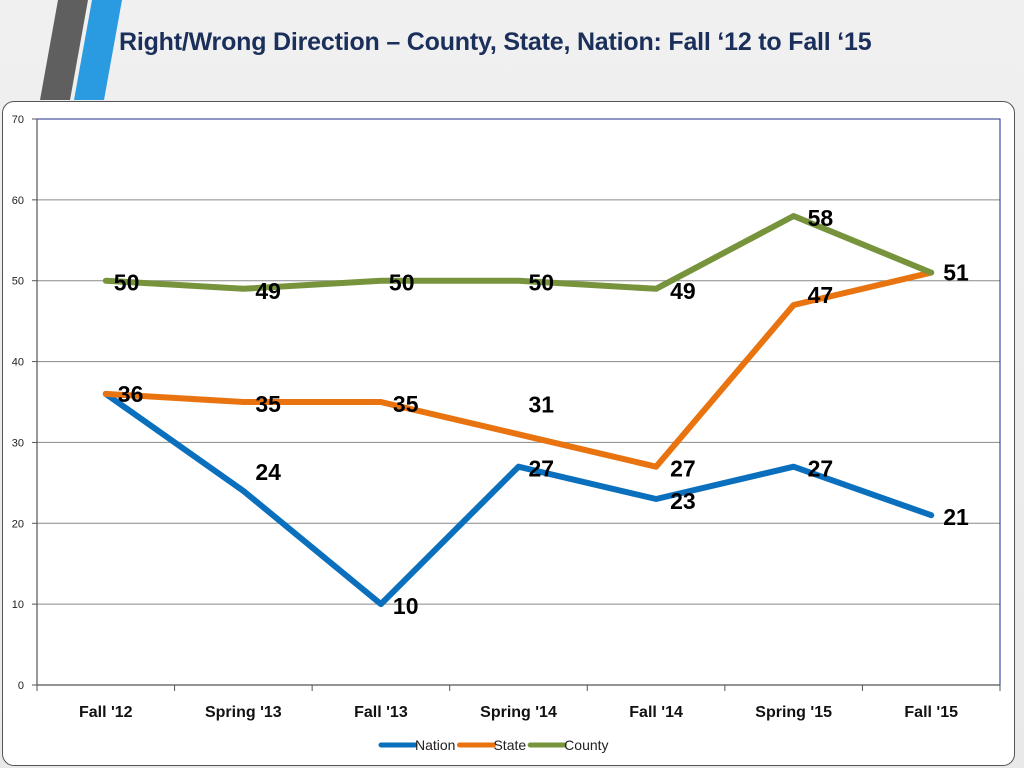 The width and height of the screenshot is (1024, 768). What do you see at coordinates (243, 712) in the screenshot?
I see `x-tick-label: Spring '13` at bounding box center [243, 712].